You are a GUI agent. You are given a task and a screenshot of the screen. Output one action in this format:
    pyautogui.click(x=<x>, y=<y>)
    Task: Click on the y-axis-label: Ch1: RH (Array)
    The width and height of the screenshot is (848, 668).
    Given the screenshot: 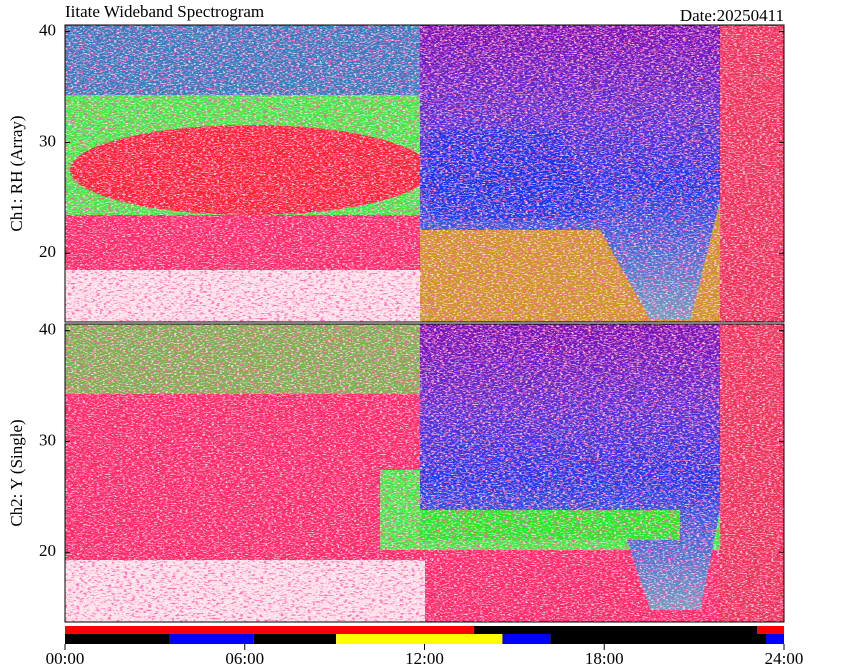 What is the action you would take?
    pyautogui.click(x=16, y=173)
    